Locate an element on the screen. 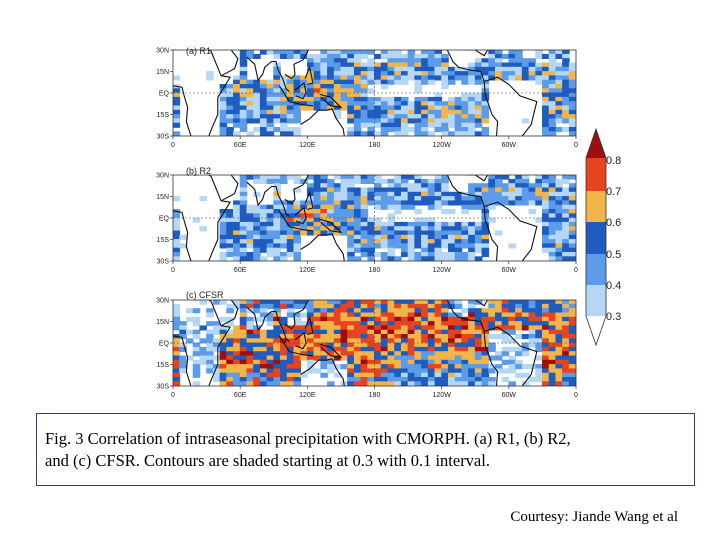  panel-c-coast is located at coordinates (374, 343).